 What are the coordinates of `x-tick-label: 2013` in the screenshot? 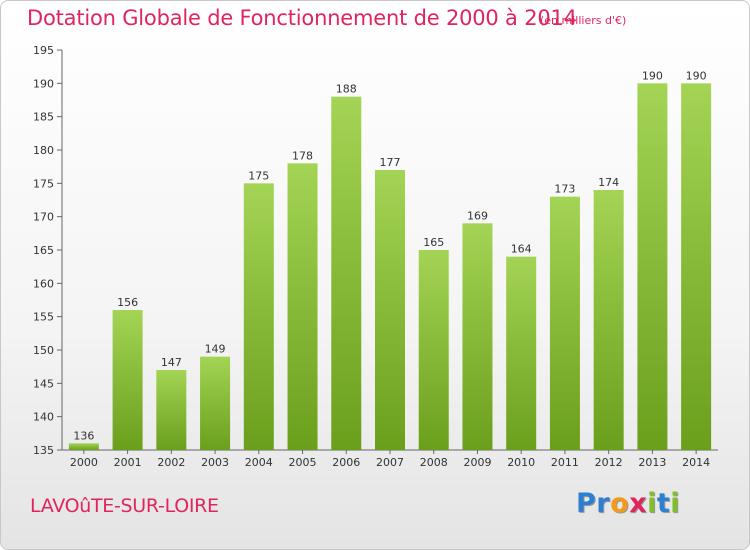 It's located at (652, 462).